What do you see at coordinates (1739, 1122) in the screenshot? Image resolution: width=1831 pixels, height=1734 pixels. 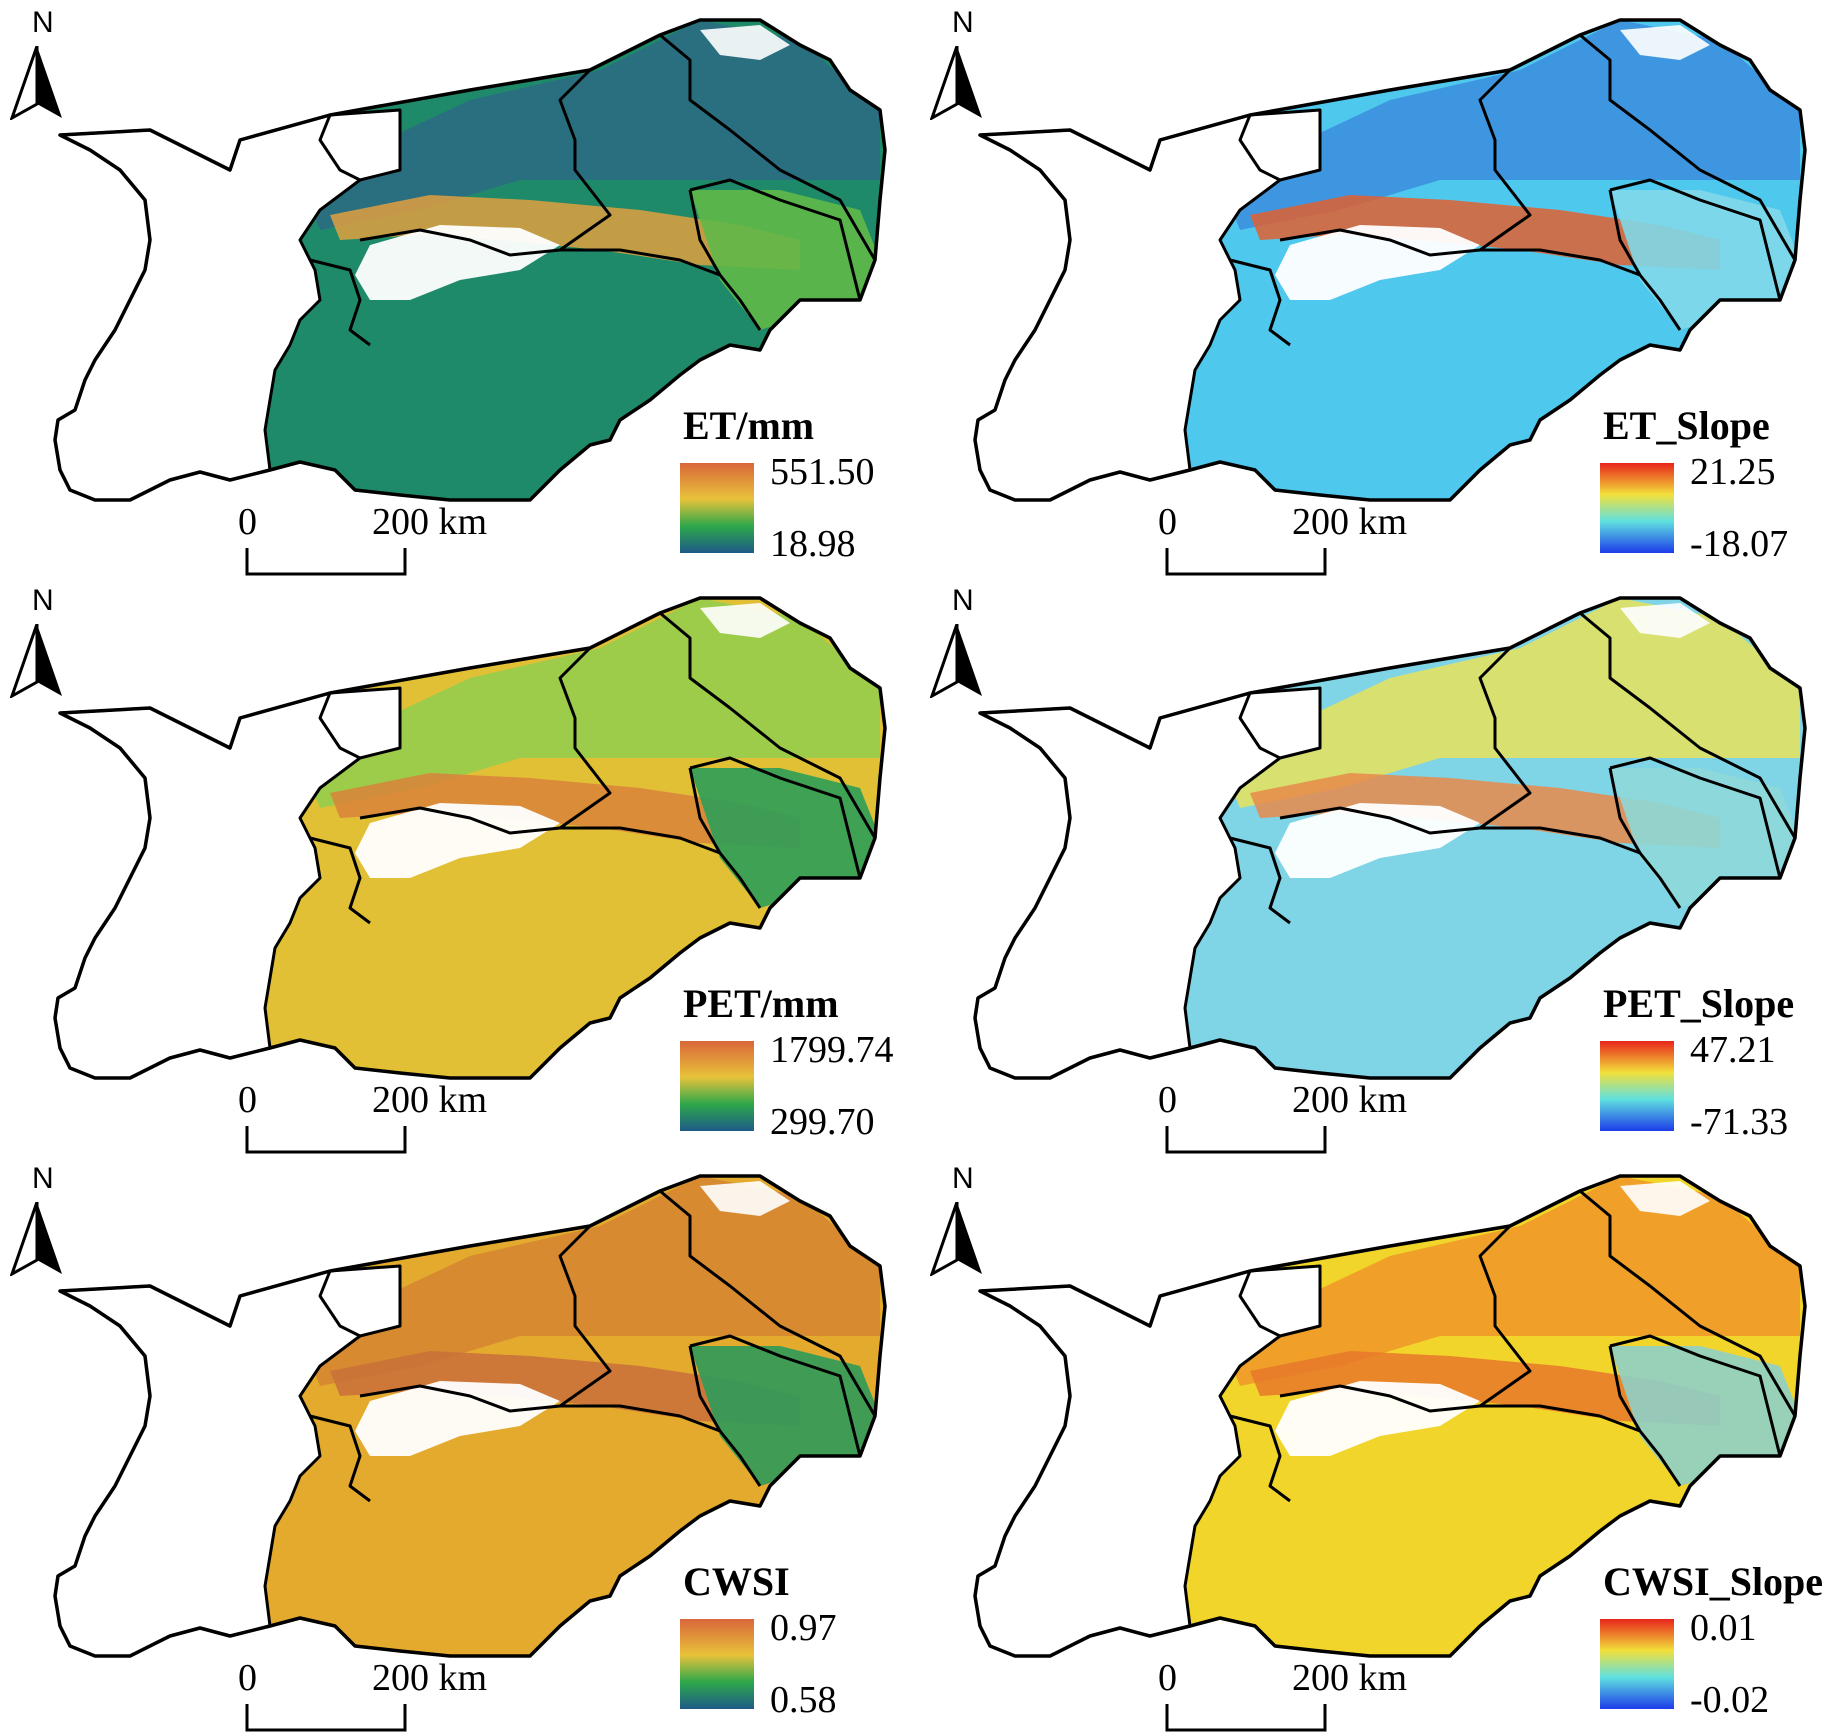 I see `ramp-min-label: -71.33` at bounding box center [1739, 1122].